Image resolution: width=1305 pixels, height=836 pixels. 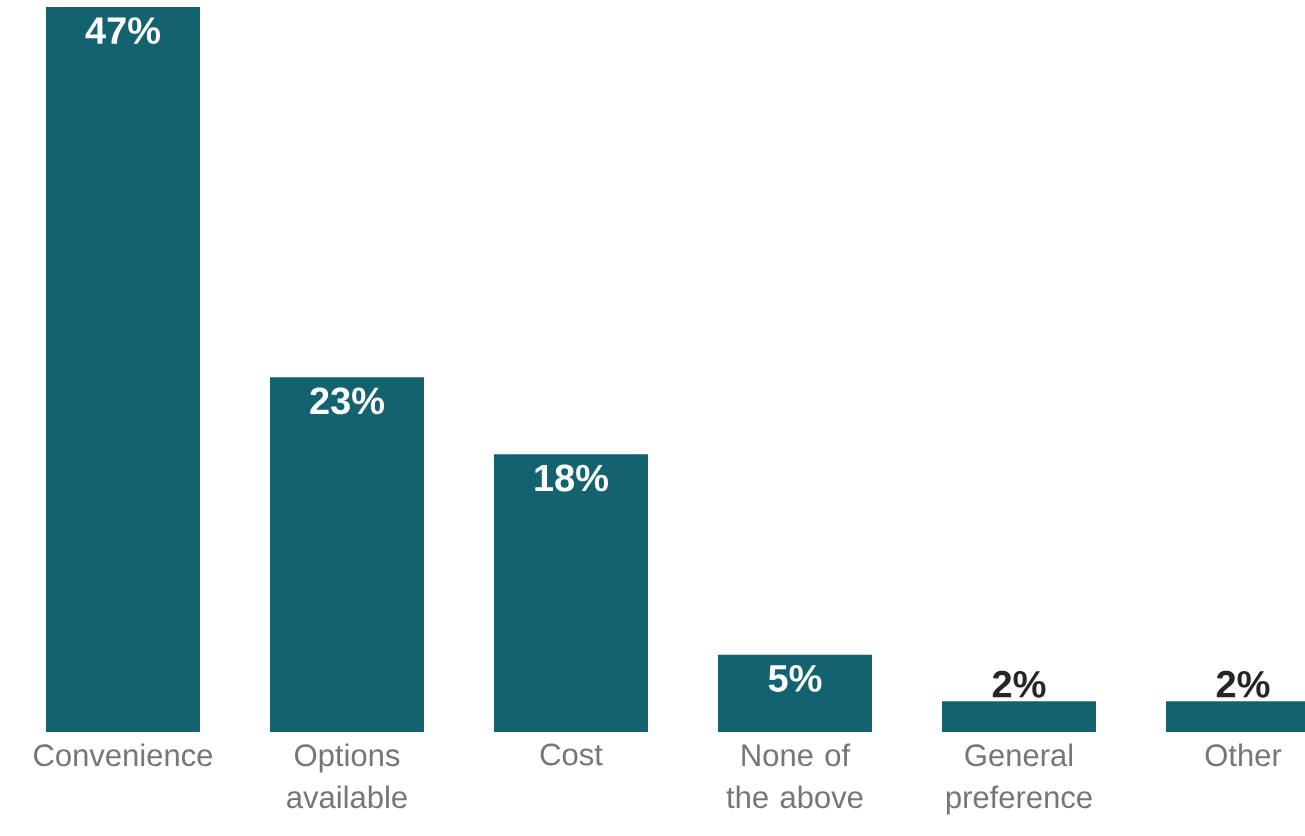 What do you see at coordinates (347, 776) in the screenshot?
I see `x-tick-label: Options available` at bounding box center [347, 776].